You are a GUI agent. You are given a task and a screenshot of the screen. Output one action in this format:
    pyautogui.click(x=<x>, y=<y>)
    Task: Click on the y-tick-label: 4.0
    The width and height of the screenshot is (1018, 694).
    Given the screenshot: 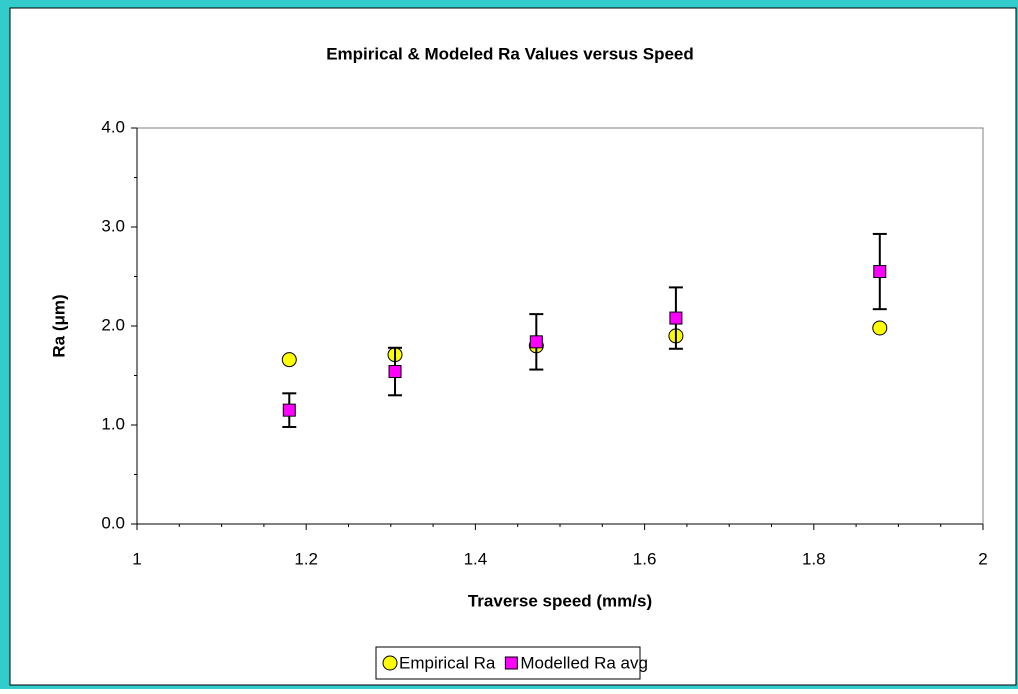 What is the action you would take?
    pyautogui.click(x=113, y=126)
    